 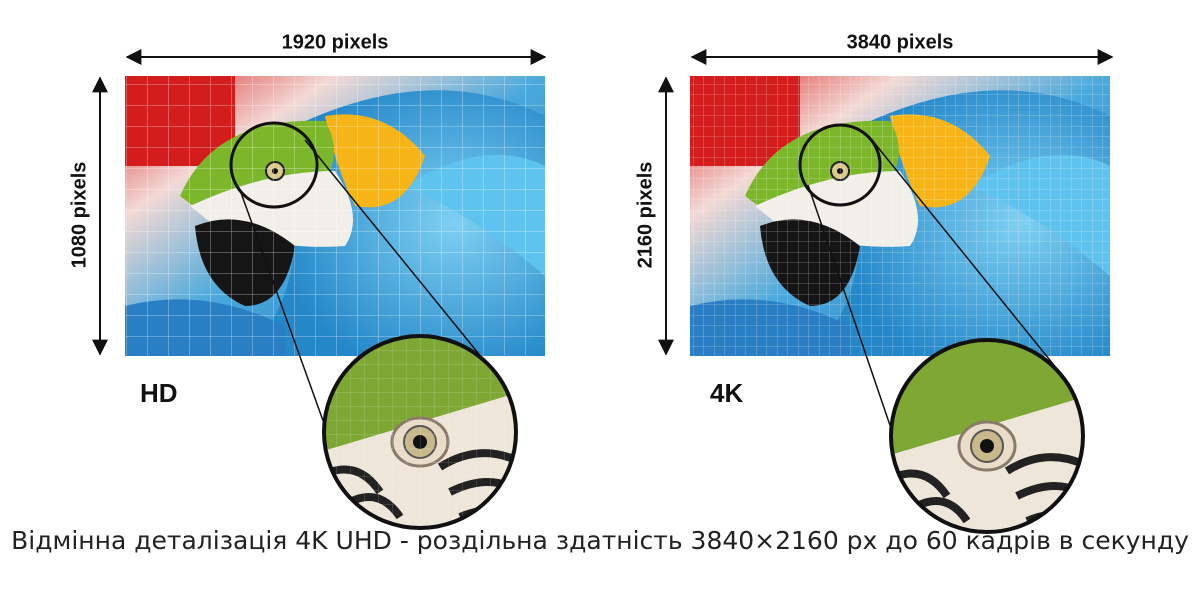 I want to click on hd-zoom, so click(x=420, y=432).